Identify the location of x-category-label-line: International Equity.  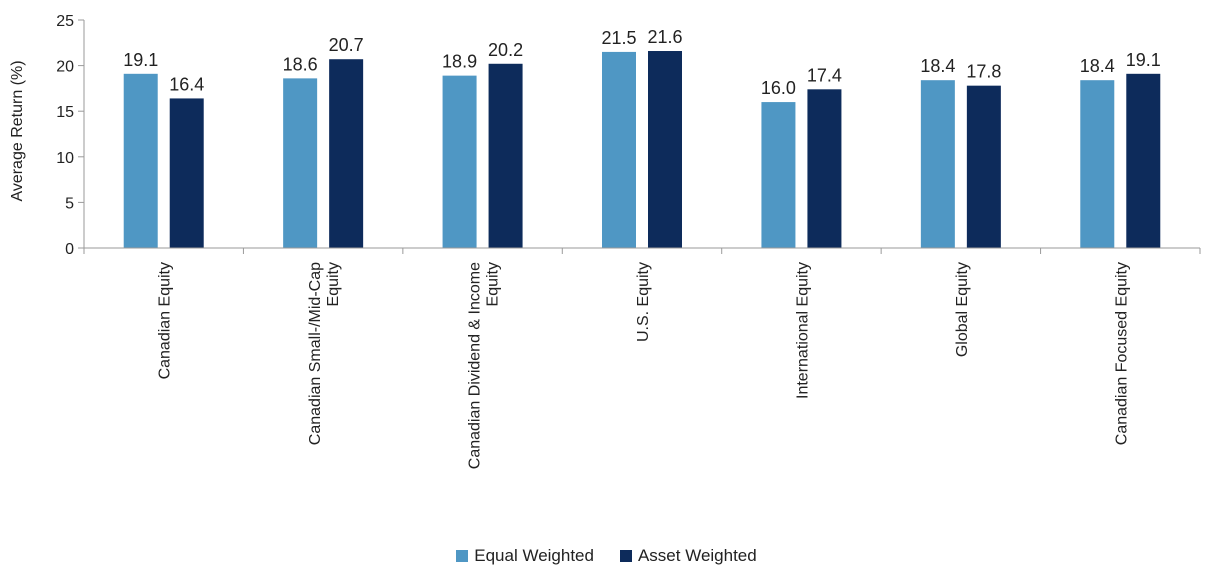
(802, 330).